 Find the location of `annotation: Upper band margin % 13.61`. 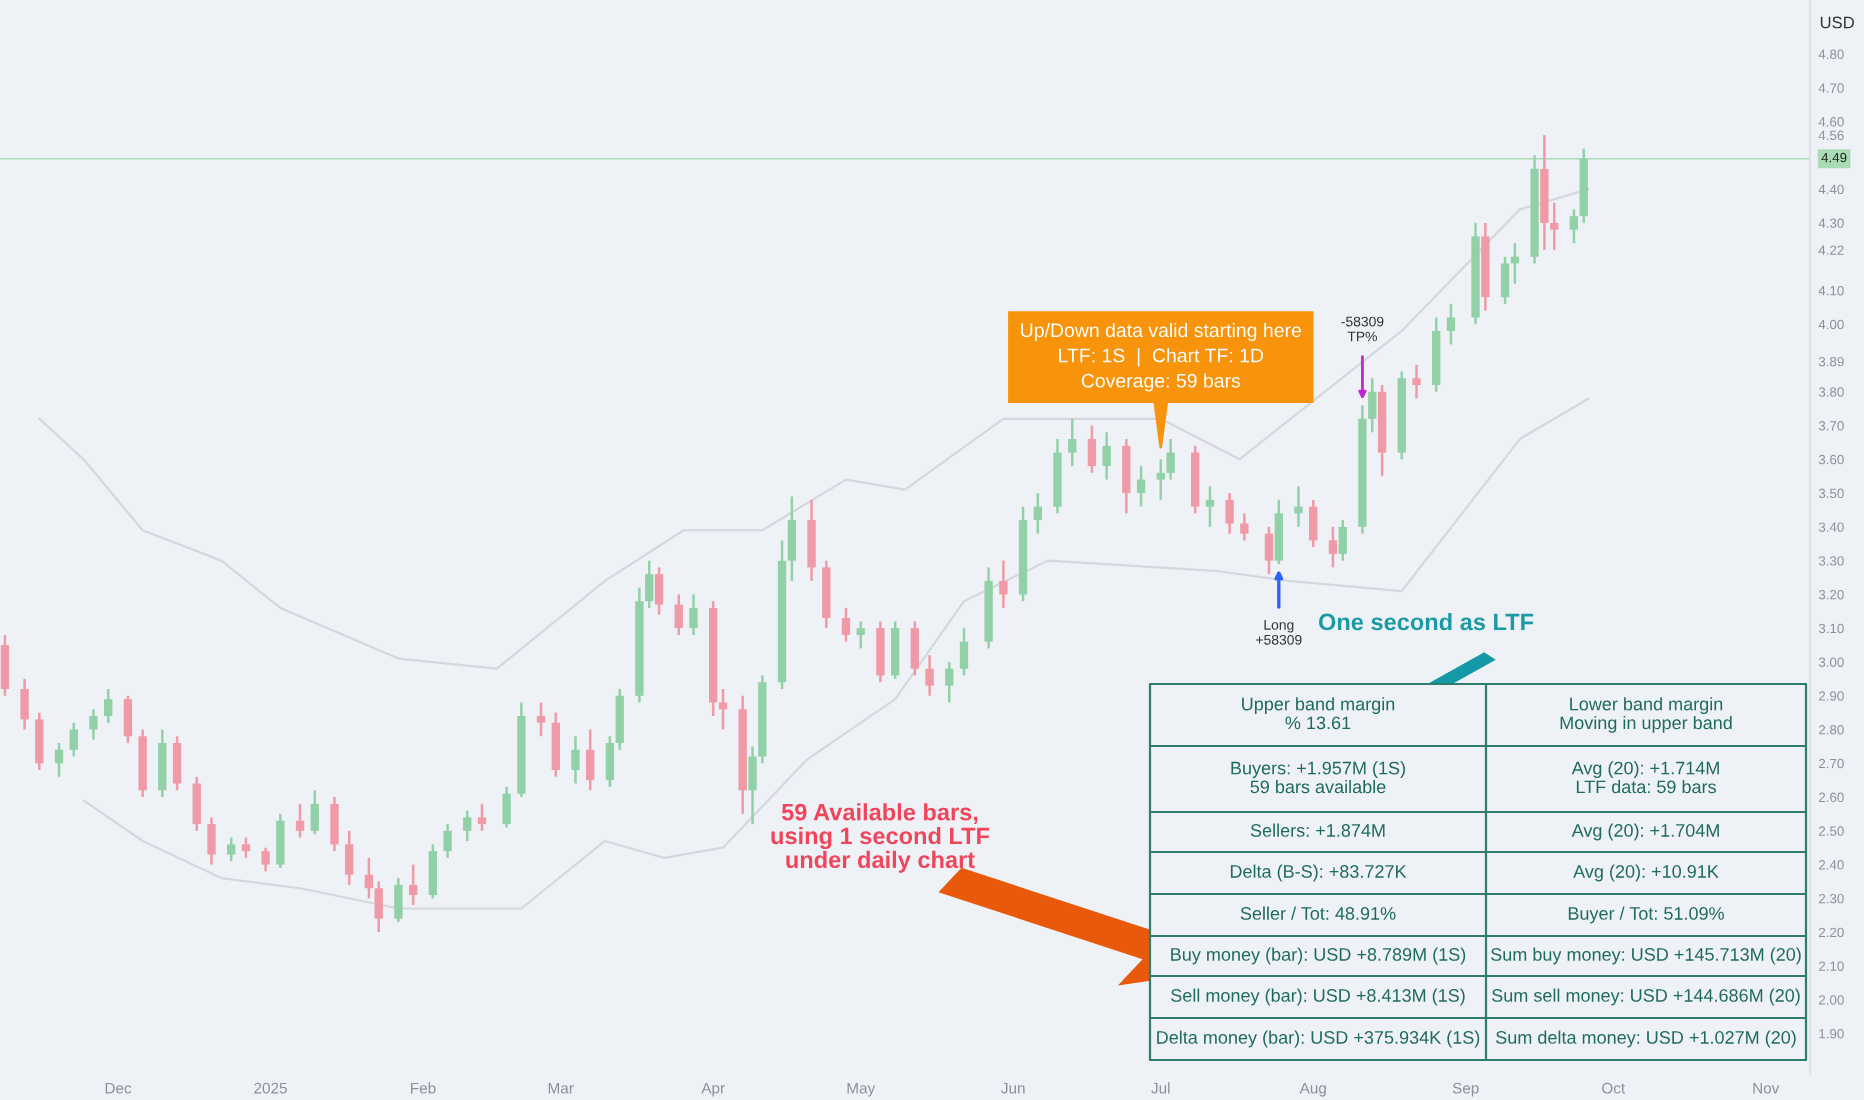

annotation: Upper band margin % 13.61 is located at coordinates (1318, 713).